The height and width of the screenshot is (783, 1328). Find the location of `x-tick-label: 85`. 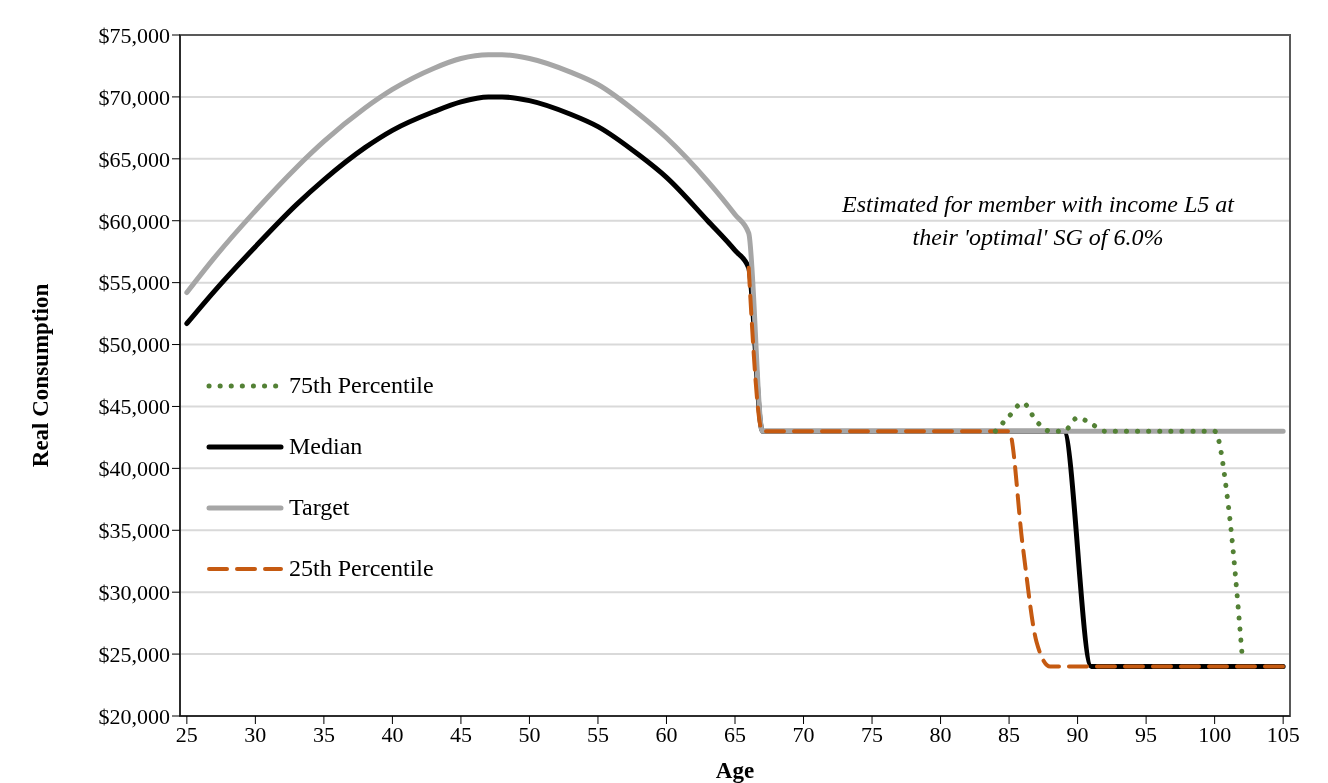

x-tick-label: 85 is located at coordinates (1009, 734).